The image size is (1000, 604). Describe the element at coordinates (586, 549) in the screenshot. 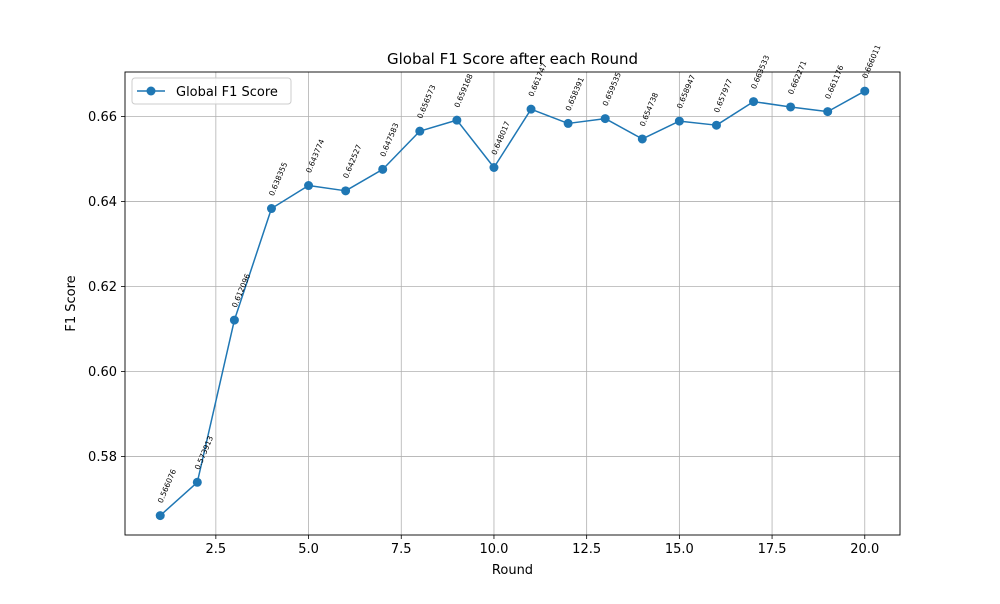

I see `x-tick-label: 12.5` at that location.